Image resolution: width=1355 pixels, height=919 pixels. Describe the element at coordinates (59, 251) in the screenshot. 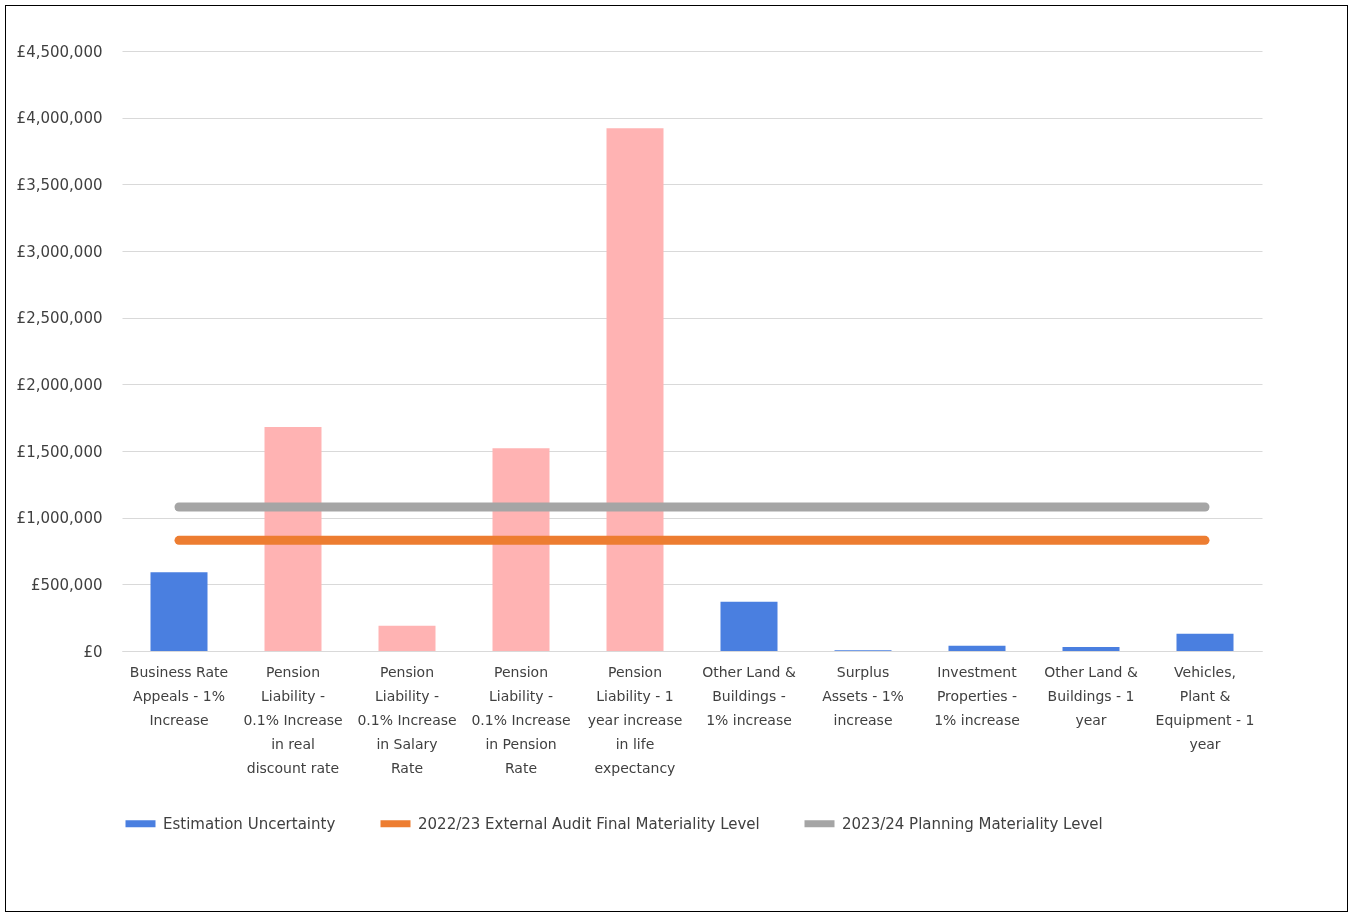

I see `y-tick-label: £3,000,000` at that location.